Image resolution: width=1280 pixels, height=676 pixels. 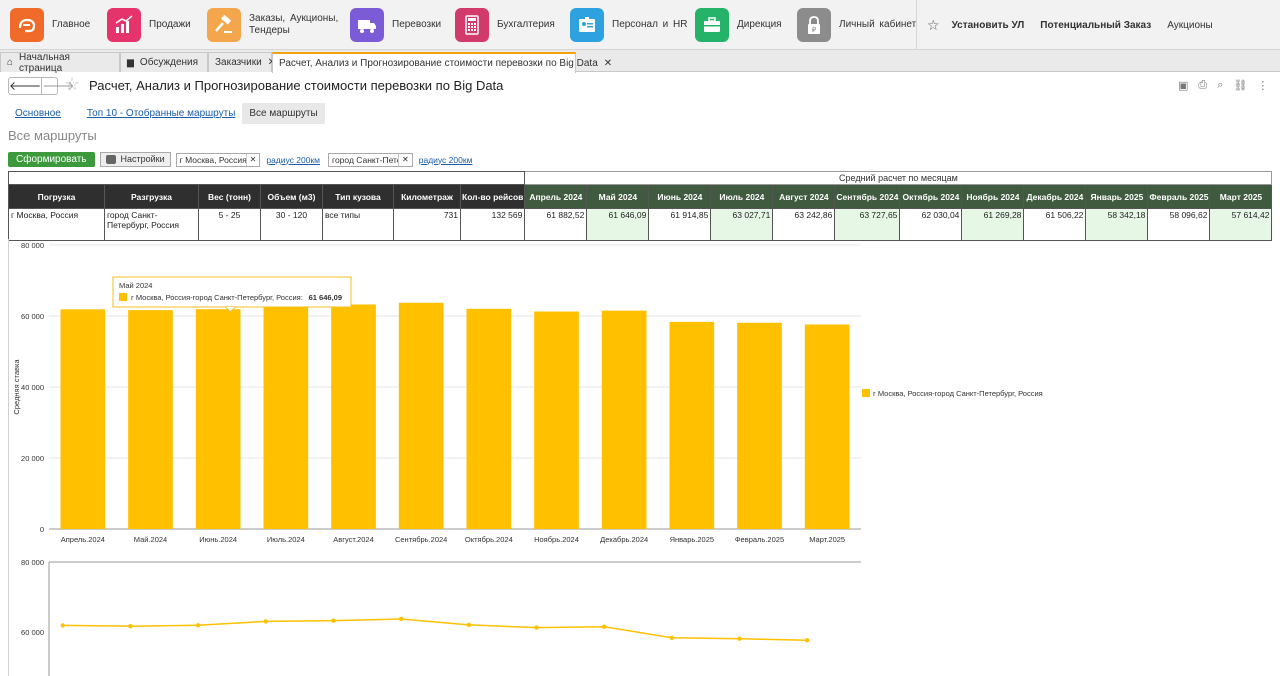 What do you see at coordinates (291, 224) in the screenshot?
I see `cell-volume: 30 - 120` at bounding box center [291, 224].